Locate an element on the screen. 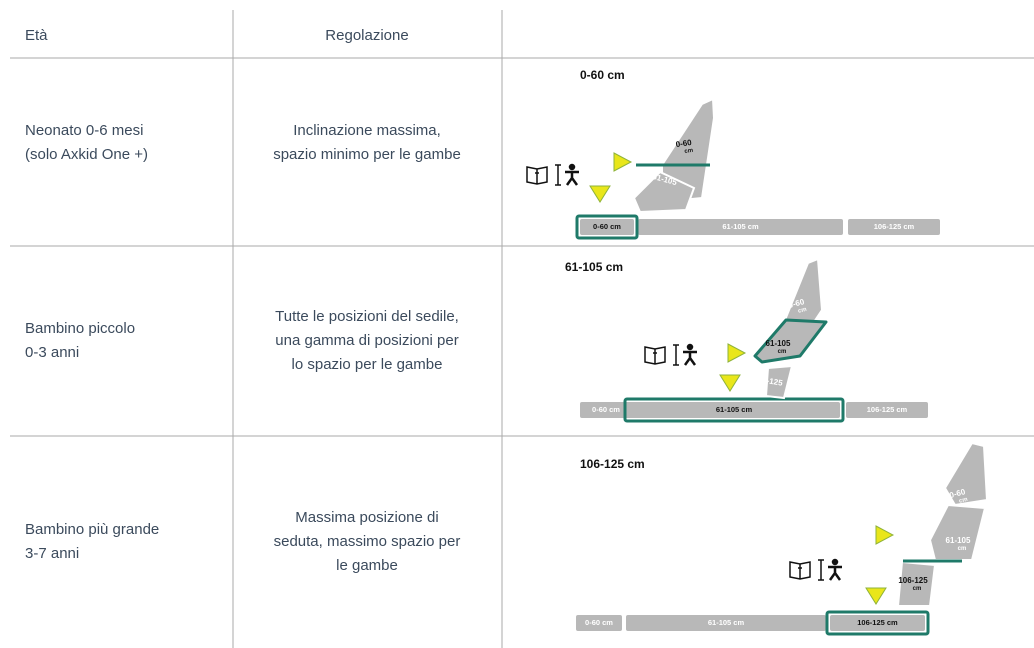 This screenshot has width=1034, height=648. header-cell: Età is located at coordinates (36, 35).